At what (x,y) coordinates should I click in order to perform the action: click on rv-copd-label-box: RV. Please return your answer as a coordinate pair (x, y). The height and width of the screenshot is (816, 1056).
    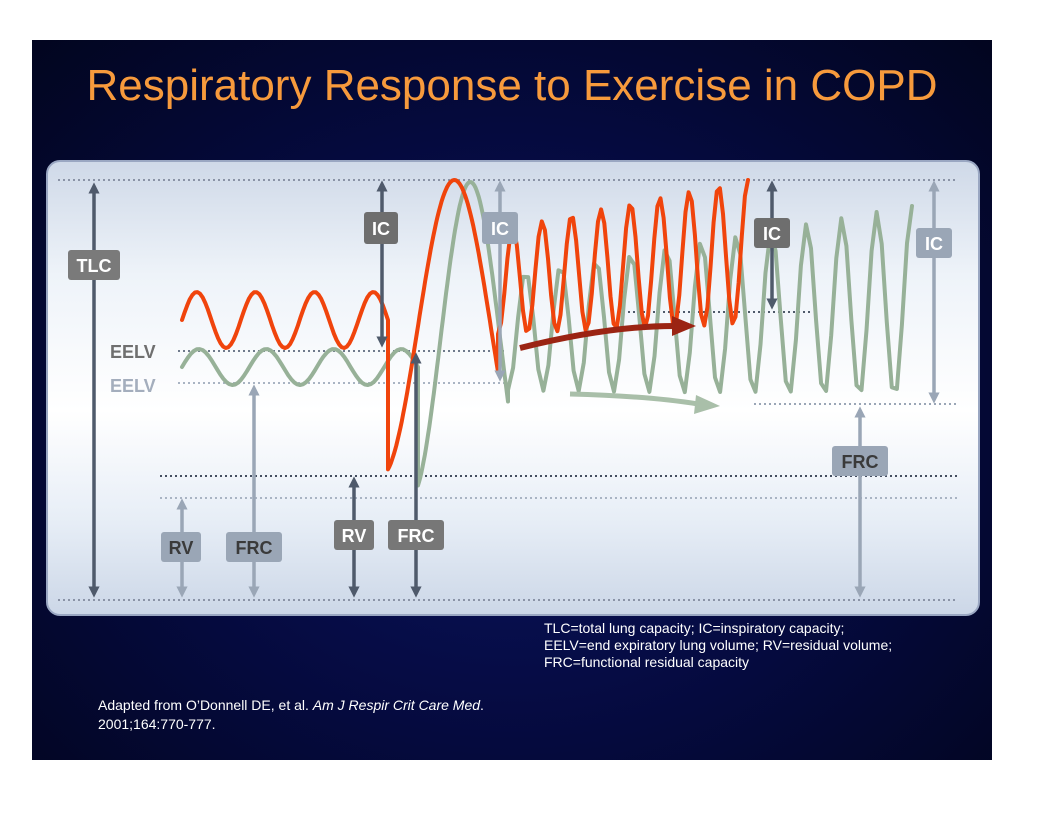
    Looking at the image, I should click on (354, 535).